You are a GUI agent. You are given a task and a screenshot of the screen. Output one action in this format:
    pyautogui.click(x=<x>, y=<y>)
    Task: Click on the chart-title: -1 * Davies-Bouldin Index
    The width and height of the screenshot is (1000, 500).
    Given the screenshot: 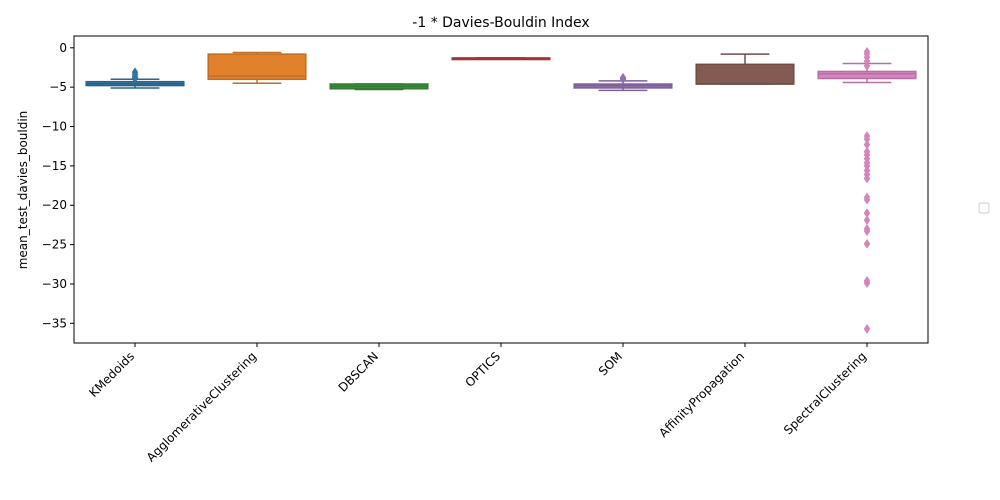 What is the action you would take?
    pyautogui.click(x=500, y=23)
    